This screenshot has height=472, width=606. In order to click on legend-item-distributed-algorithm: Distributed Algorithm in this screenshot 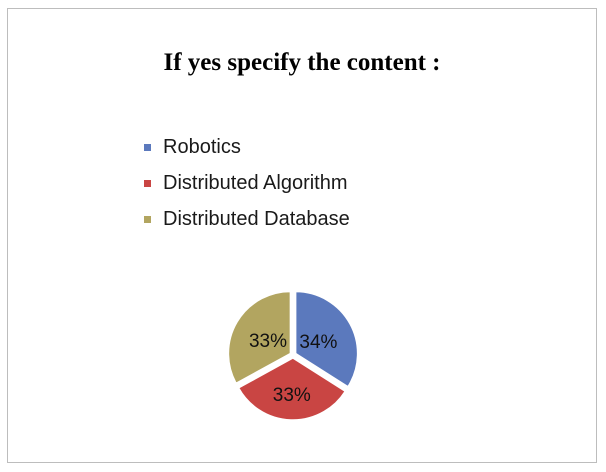, I will do `click(247, 183)`.